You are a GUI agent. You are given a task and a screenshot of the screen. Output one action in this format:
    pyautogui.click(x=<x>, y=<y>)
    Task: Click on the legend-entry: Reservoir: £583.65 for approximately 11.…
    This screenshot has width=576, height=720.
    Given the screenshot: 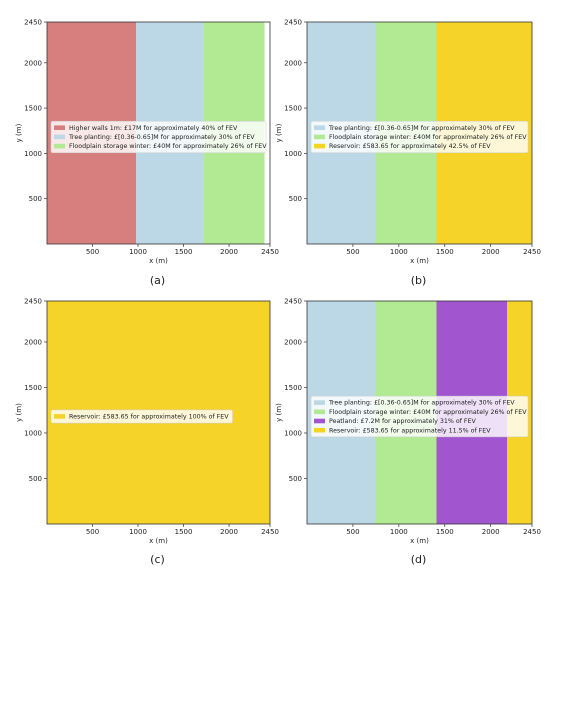 What is the action you would take?
    pyautogui.click(x=410, y=430)
    